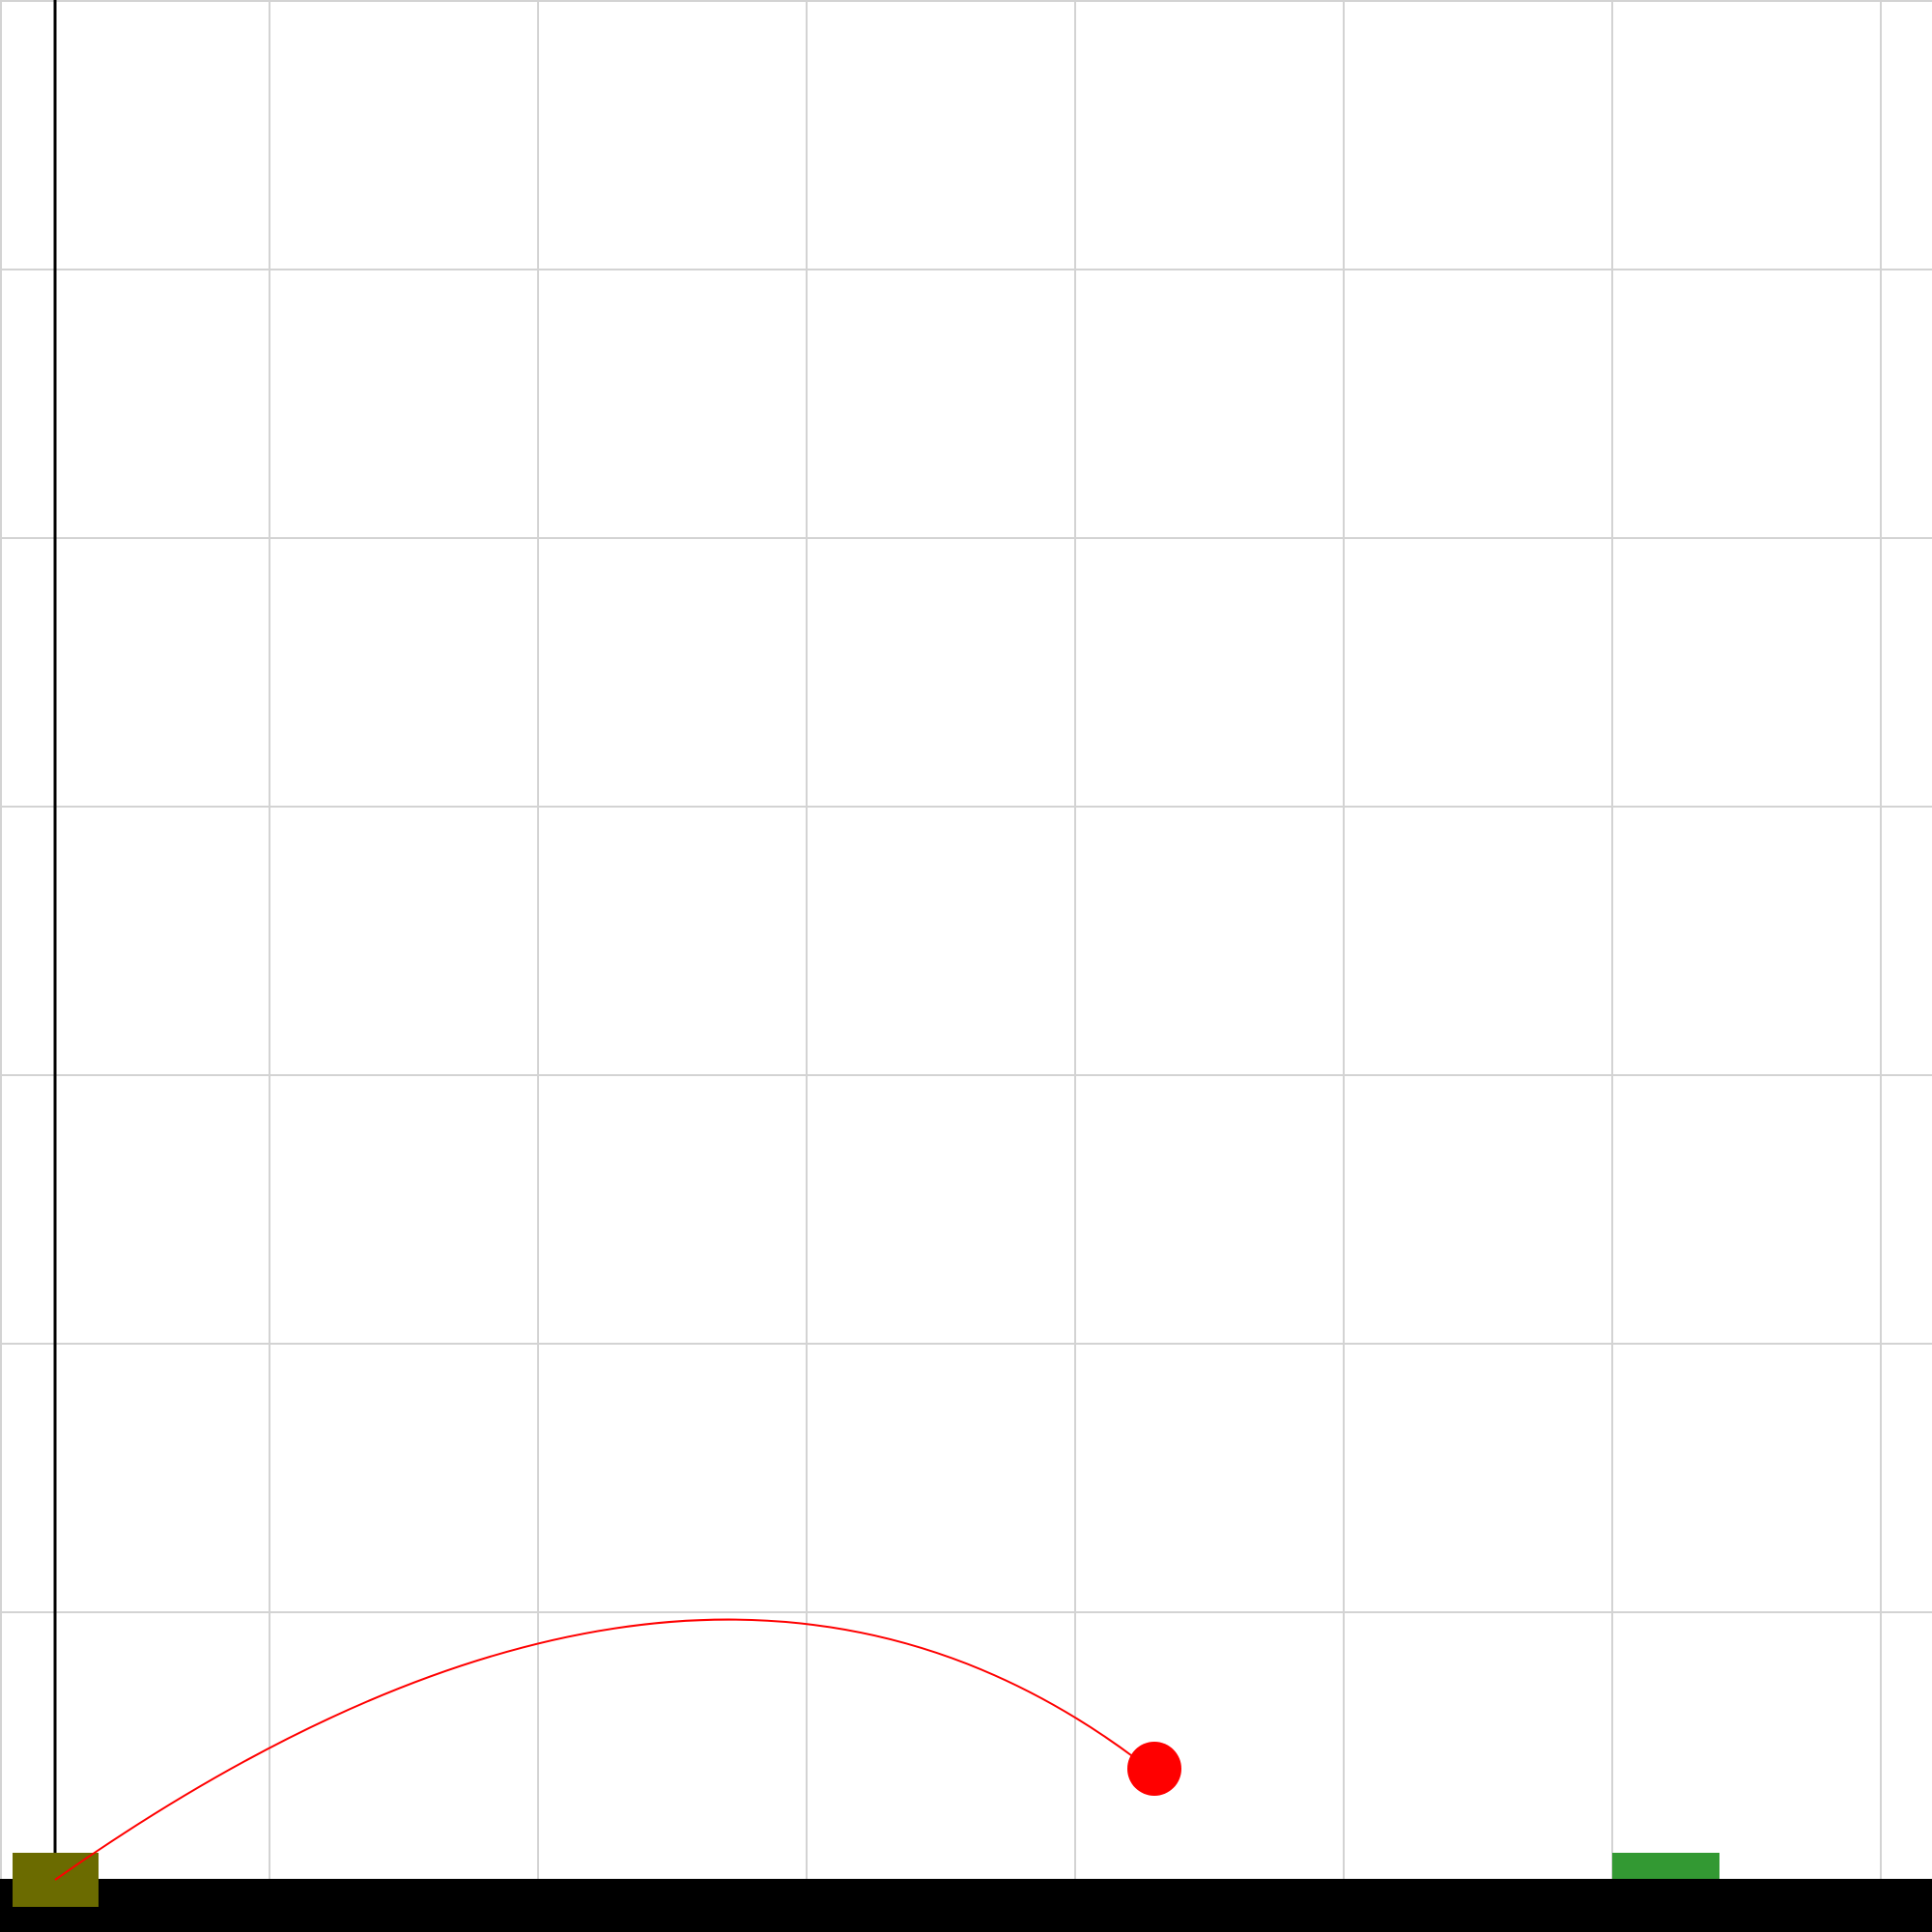 The width and height of the screenshot is (1932, 1932). What do you see at coordinates (595, 1749) in the screenshot?
I see `trajectory-path` at bounding box center [595, 1749].